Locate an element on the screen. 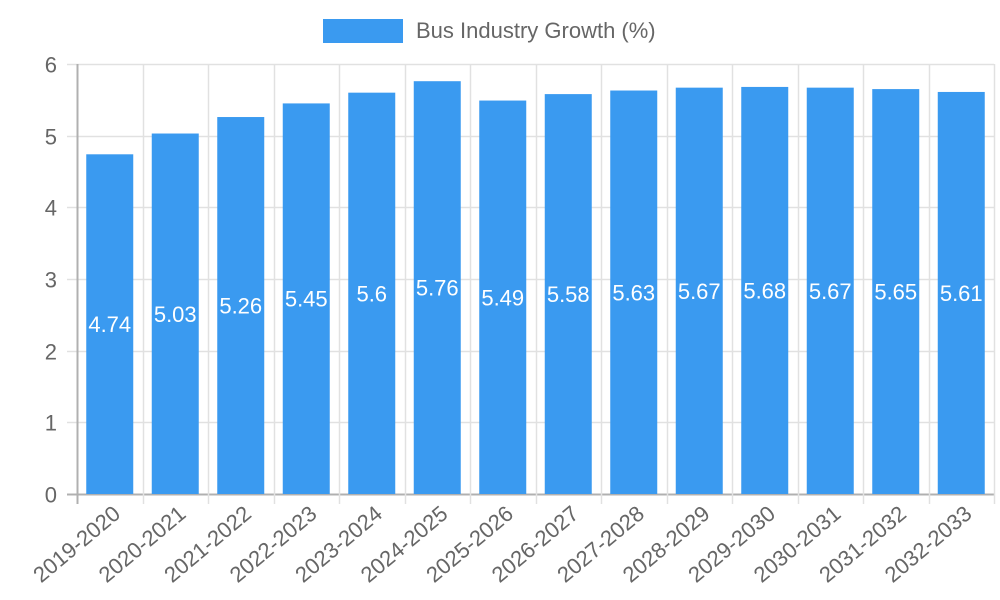  y-tick-label: 3 is located at coordinates (51, 280).